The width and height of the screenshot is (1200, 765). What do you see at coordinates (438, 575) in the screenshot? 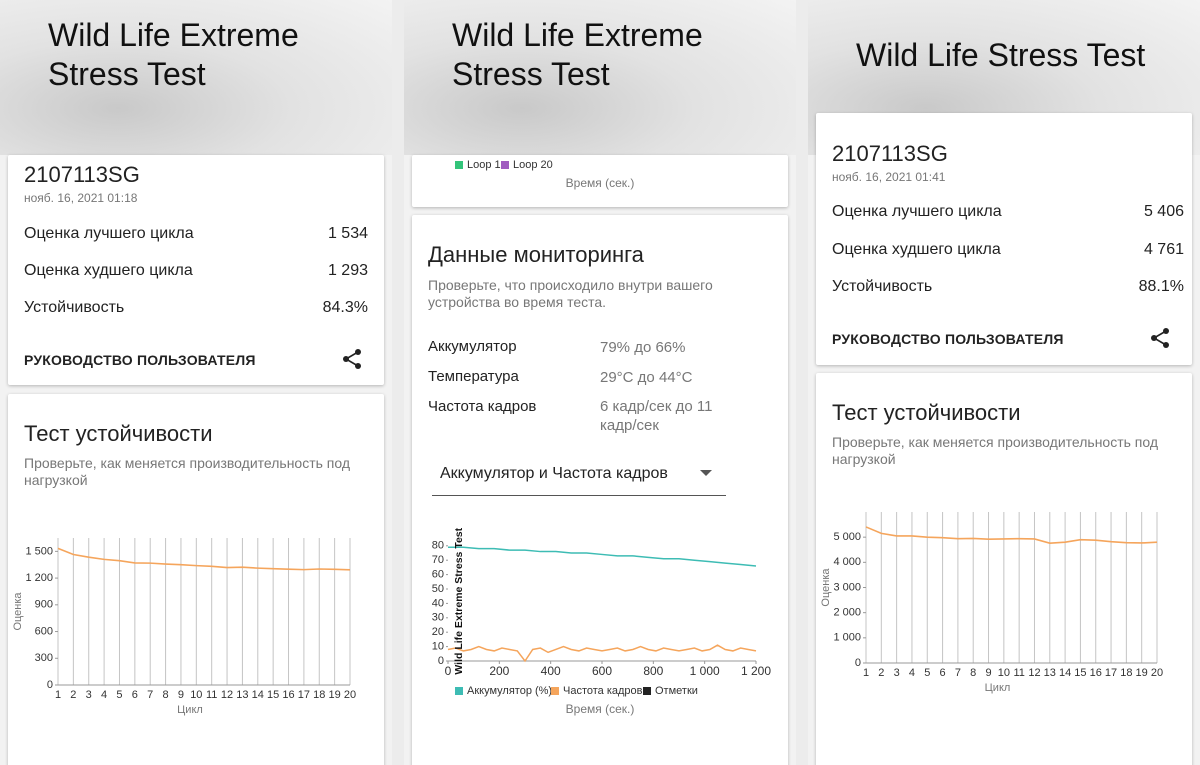
I see `y-tick-label: 60` at bounding box center [438, 575].